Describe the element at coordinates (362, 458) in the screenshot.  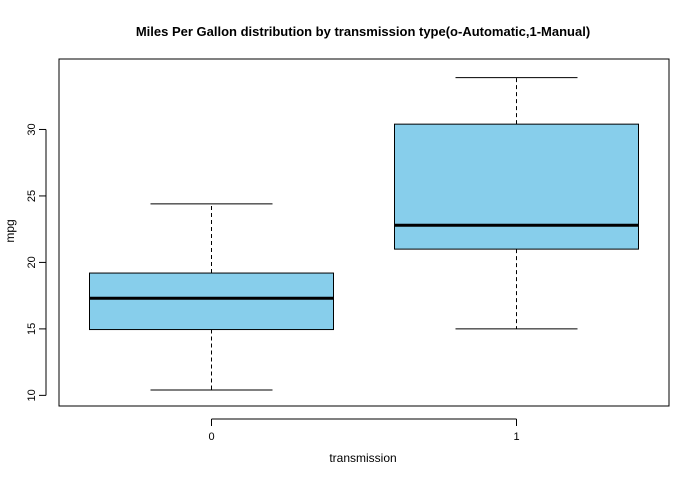
I see `x-axis-label: transmission` at that location.